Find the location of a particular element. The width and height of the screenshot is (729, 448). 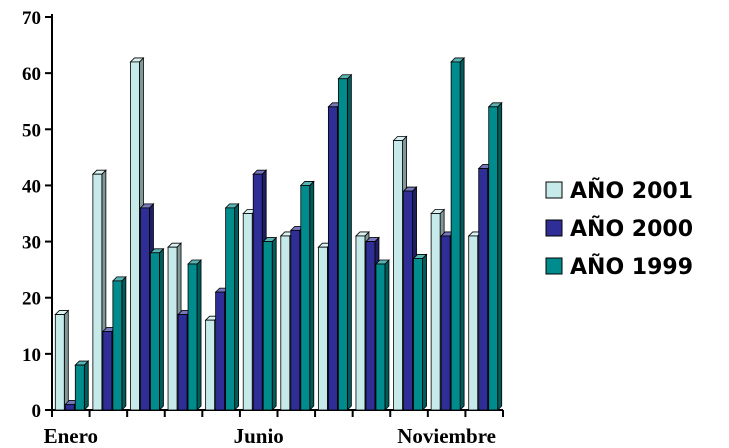

legend-item: AÑO 2001 is located at coordinates (619, 191).